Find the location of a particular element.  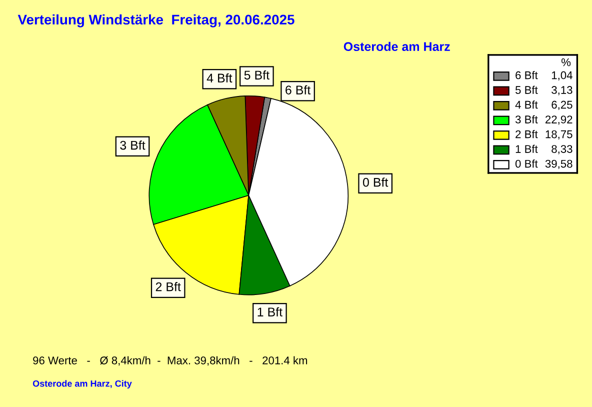

legend-title: % is located at coordinates (566, 62).